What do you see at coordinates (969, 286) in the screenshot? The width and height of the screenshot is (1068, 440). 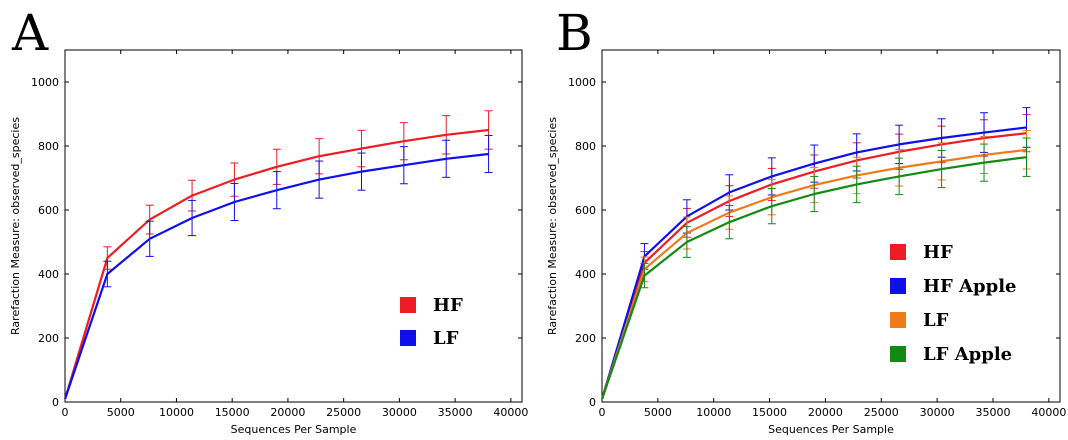 I see `legend-label: HF Apple` at bounding box center [969, 286].